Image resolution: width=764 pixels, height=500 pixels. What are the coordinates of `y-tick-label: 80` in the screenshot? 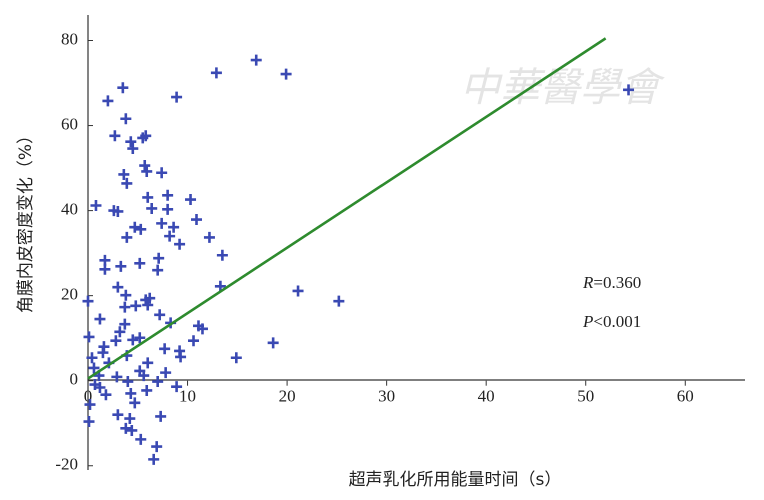 It's located at (69, 38).